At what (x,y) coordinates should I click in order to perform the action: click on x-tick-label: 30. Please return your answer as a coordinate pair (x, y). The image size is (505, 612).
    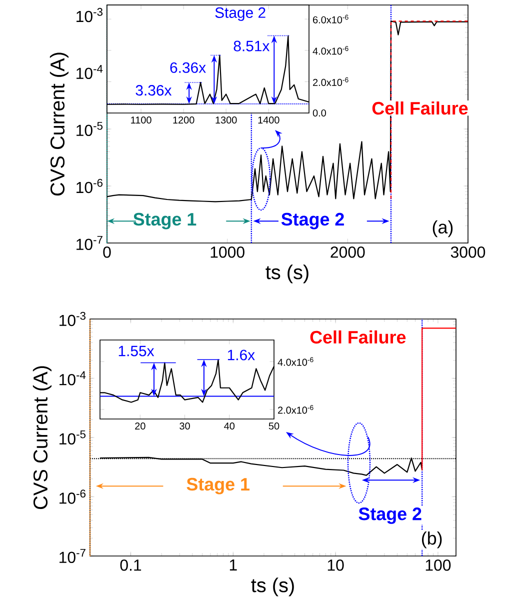
    Looking at the image, I should click on (185, 426).